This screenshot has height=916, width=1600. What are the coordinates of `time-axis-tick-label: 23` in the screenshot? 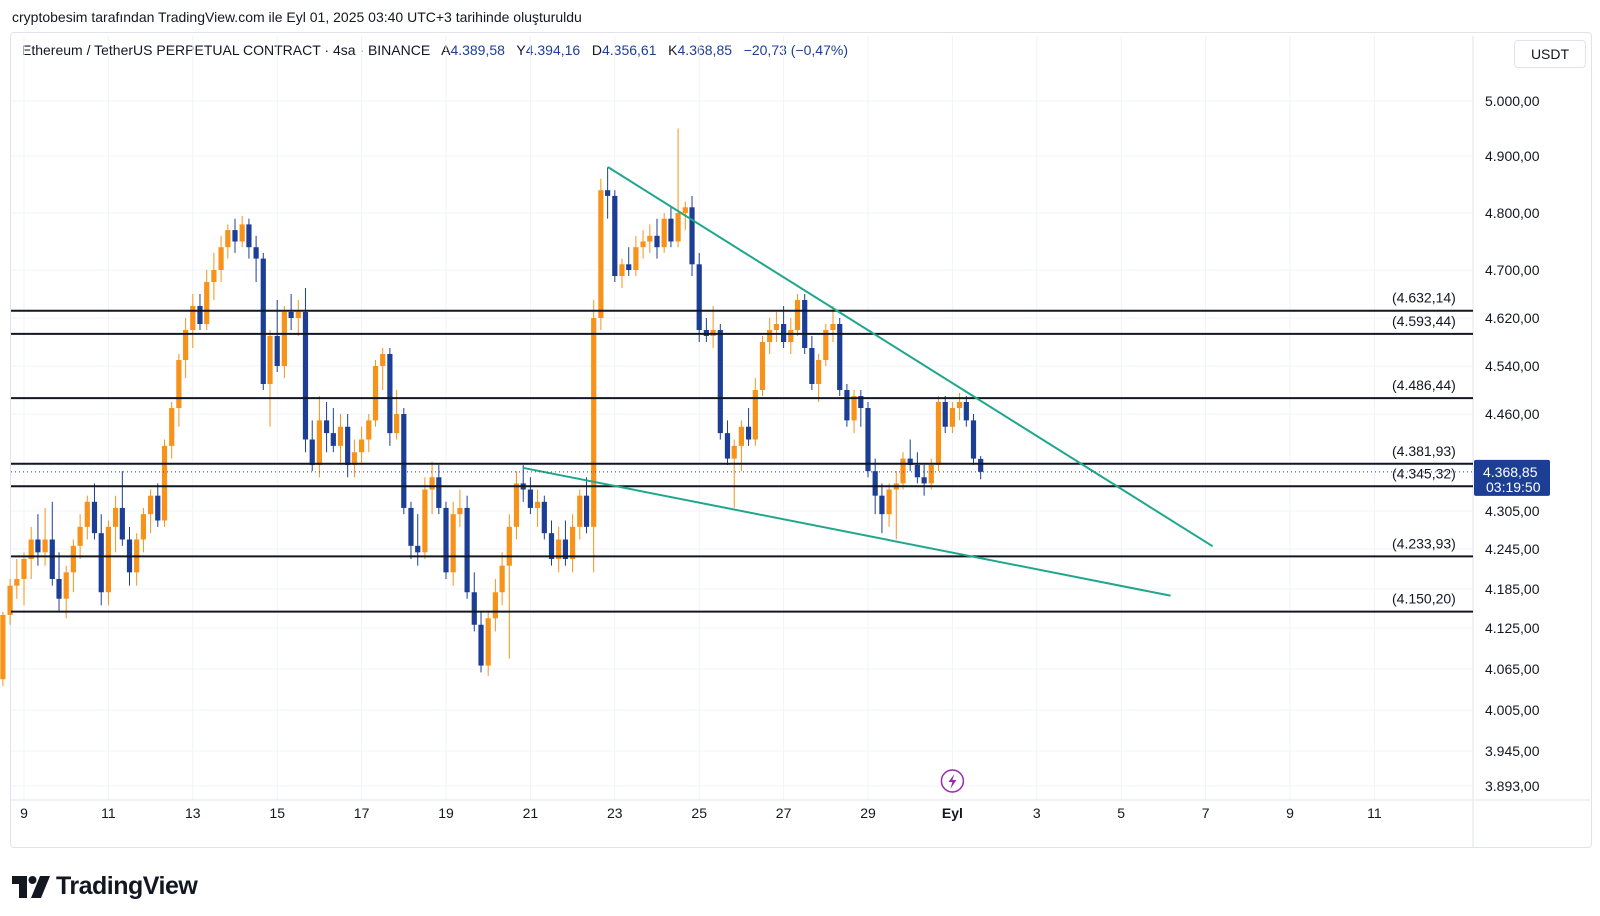 It's located at (615, 813).